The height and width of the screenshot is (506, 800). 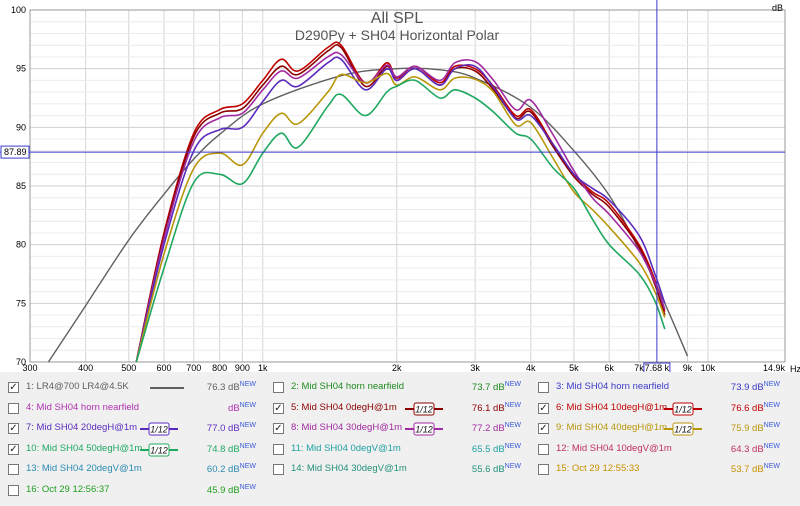 I want to click on x-tick-label: 10k, so click(x=708, y=367).